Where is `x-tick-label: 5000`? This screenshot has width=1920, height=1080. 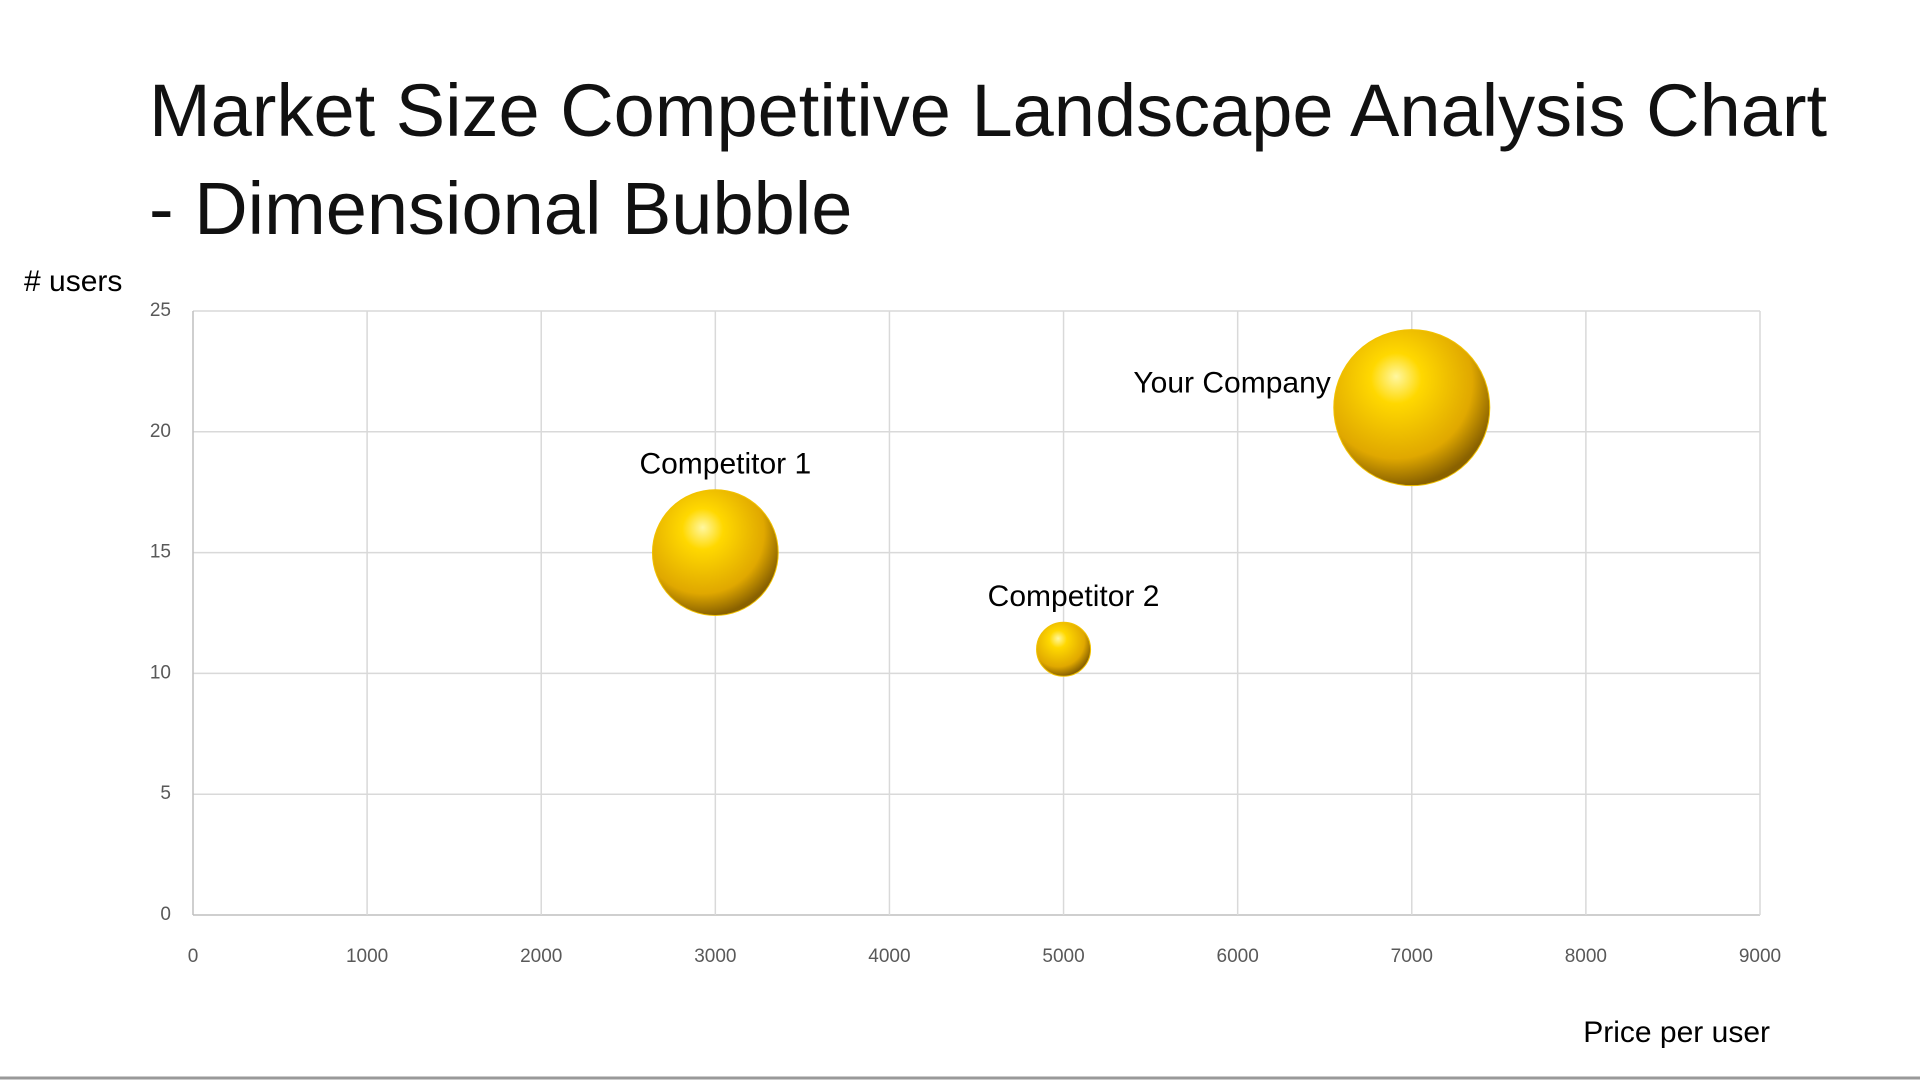 x-tick-label: 5000 is located at coordinates (1063, 956).